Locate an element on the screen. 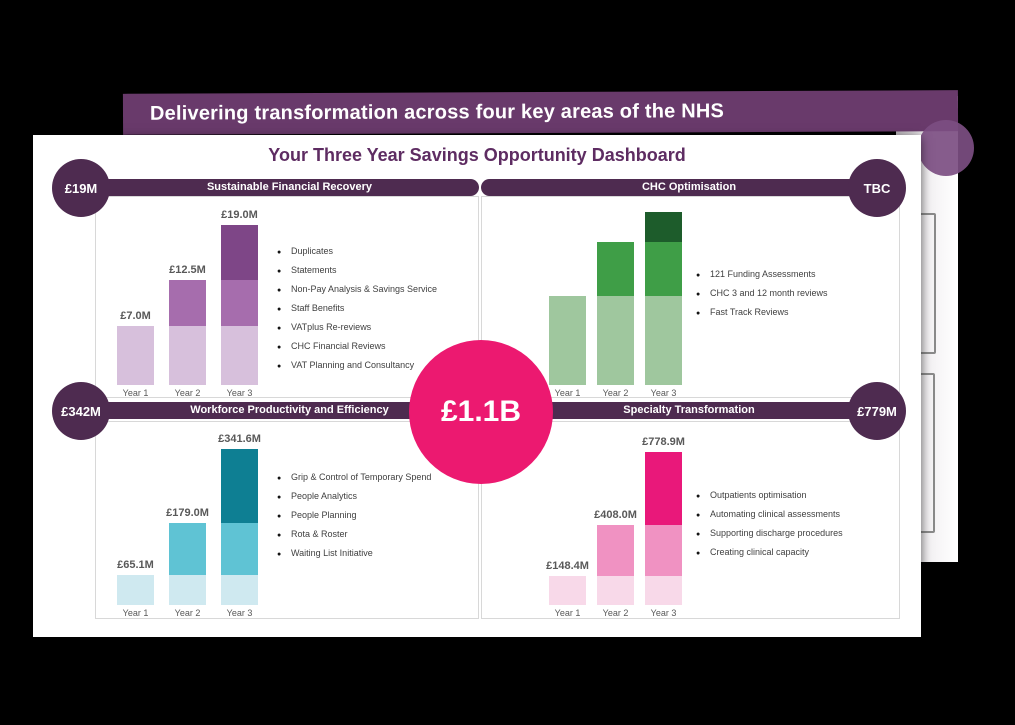 This screenshot has height=725, width=1015. quadrant-panel-specialty-transformation is located at coordinates (690, 520).